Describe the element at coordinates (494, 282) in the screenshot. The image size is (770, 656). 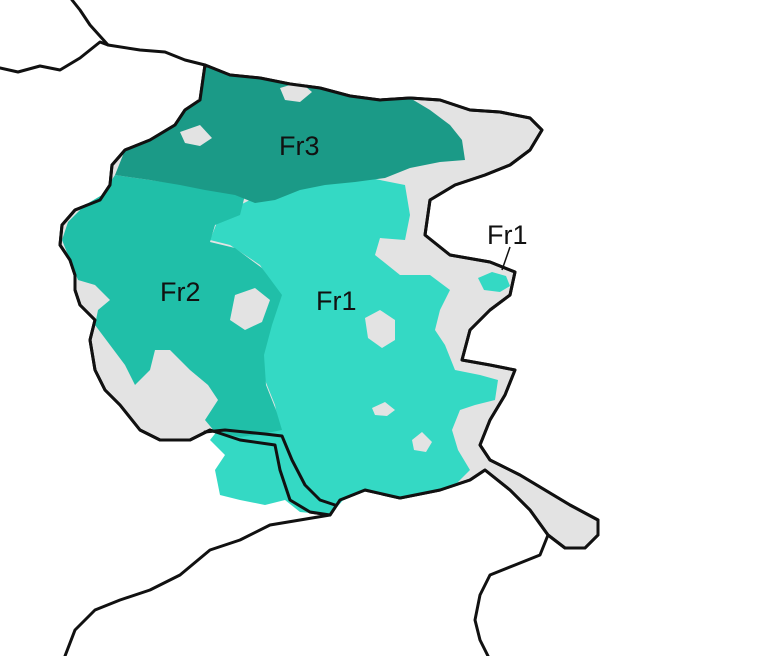
I see `region-fr1-east-patch` at that location.